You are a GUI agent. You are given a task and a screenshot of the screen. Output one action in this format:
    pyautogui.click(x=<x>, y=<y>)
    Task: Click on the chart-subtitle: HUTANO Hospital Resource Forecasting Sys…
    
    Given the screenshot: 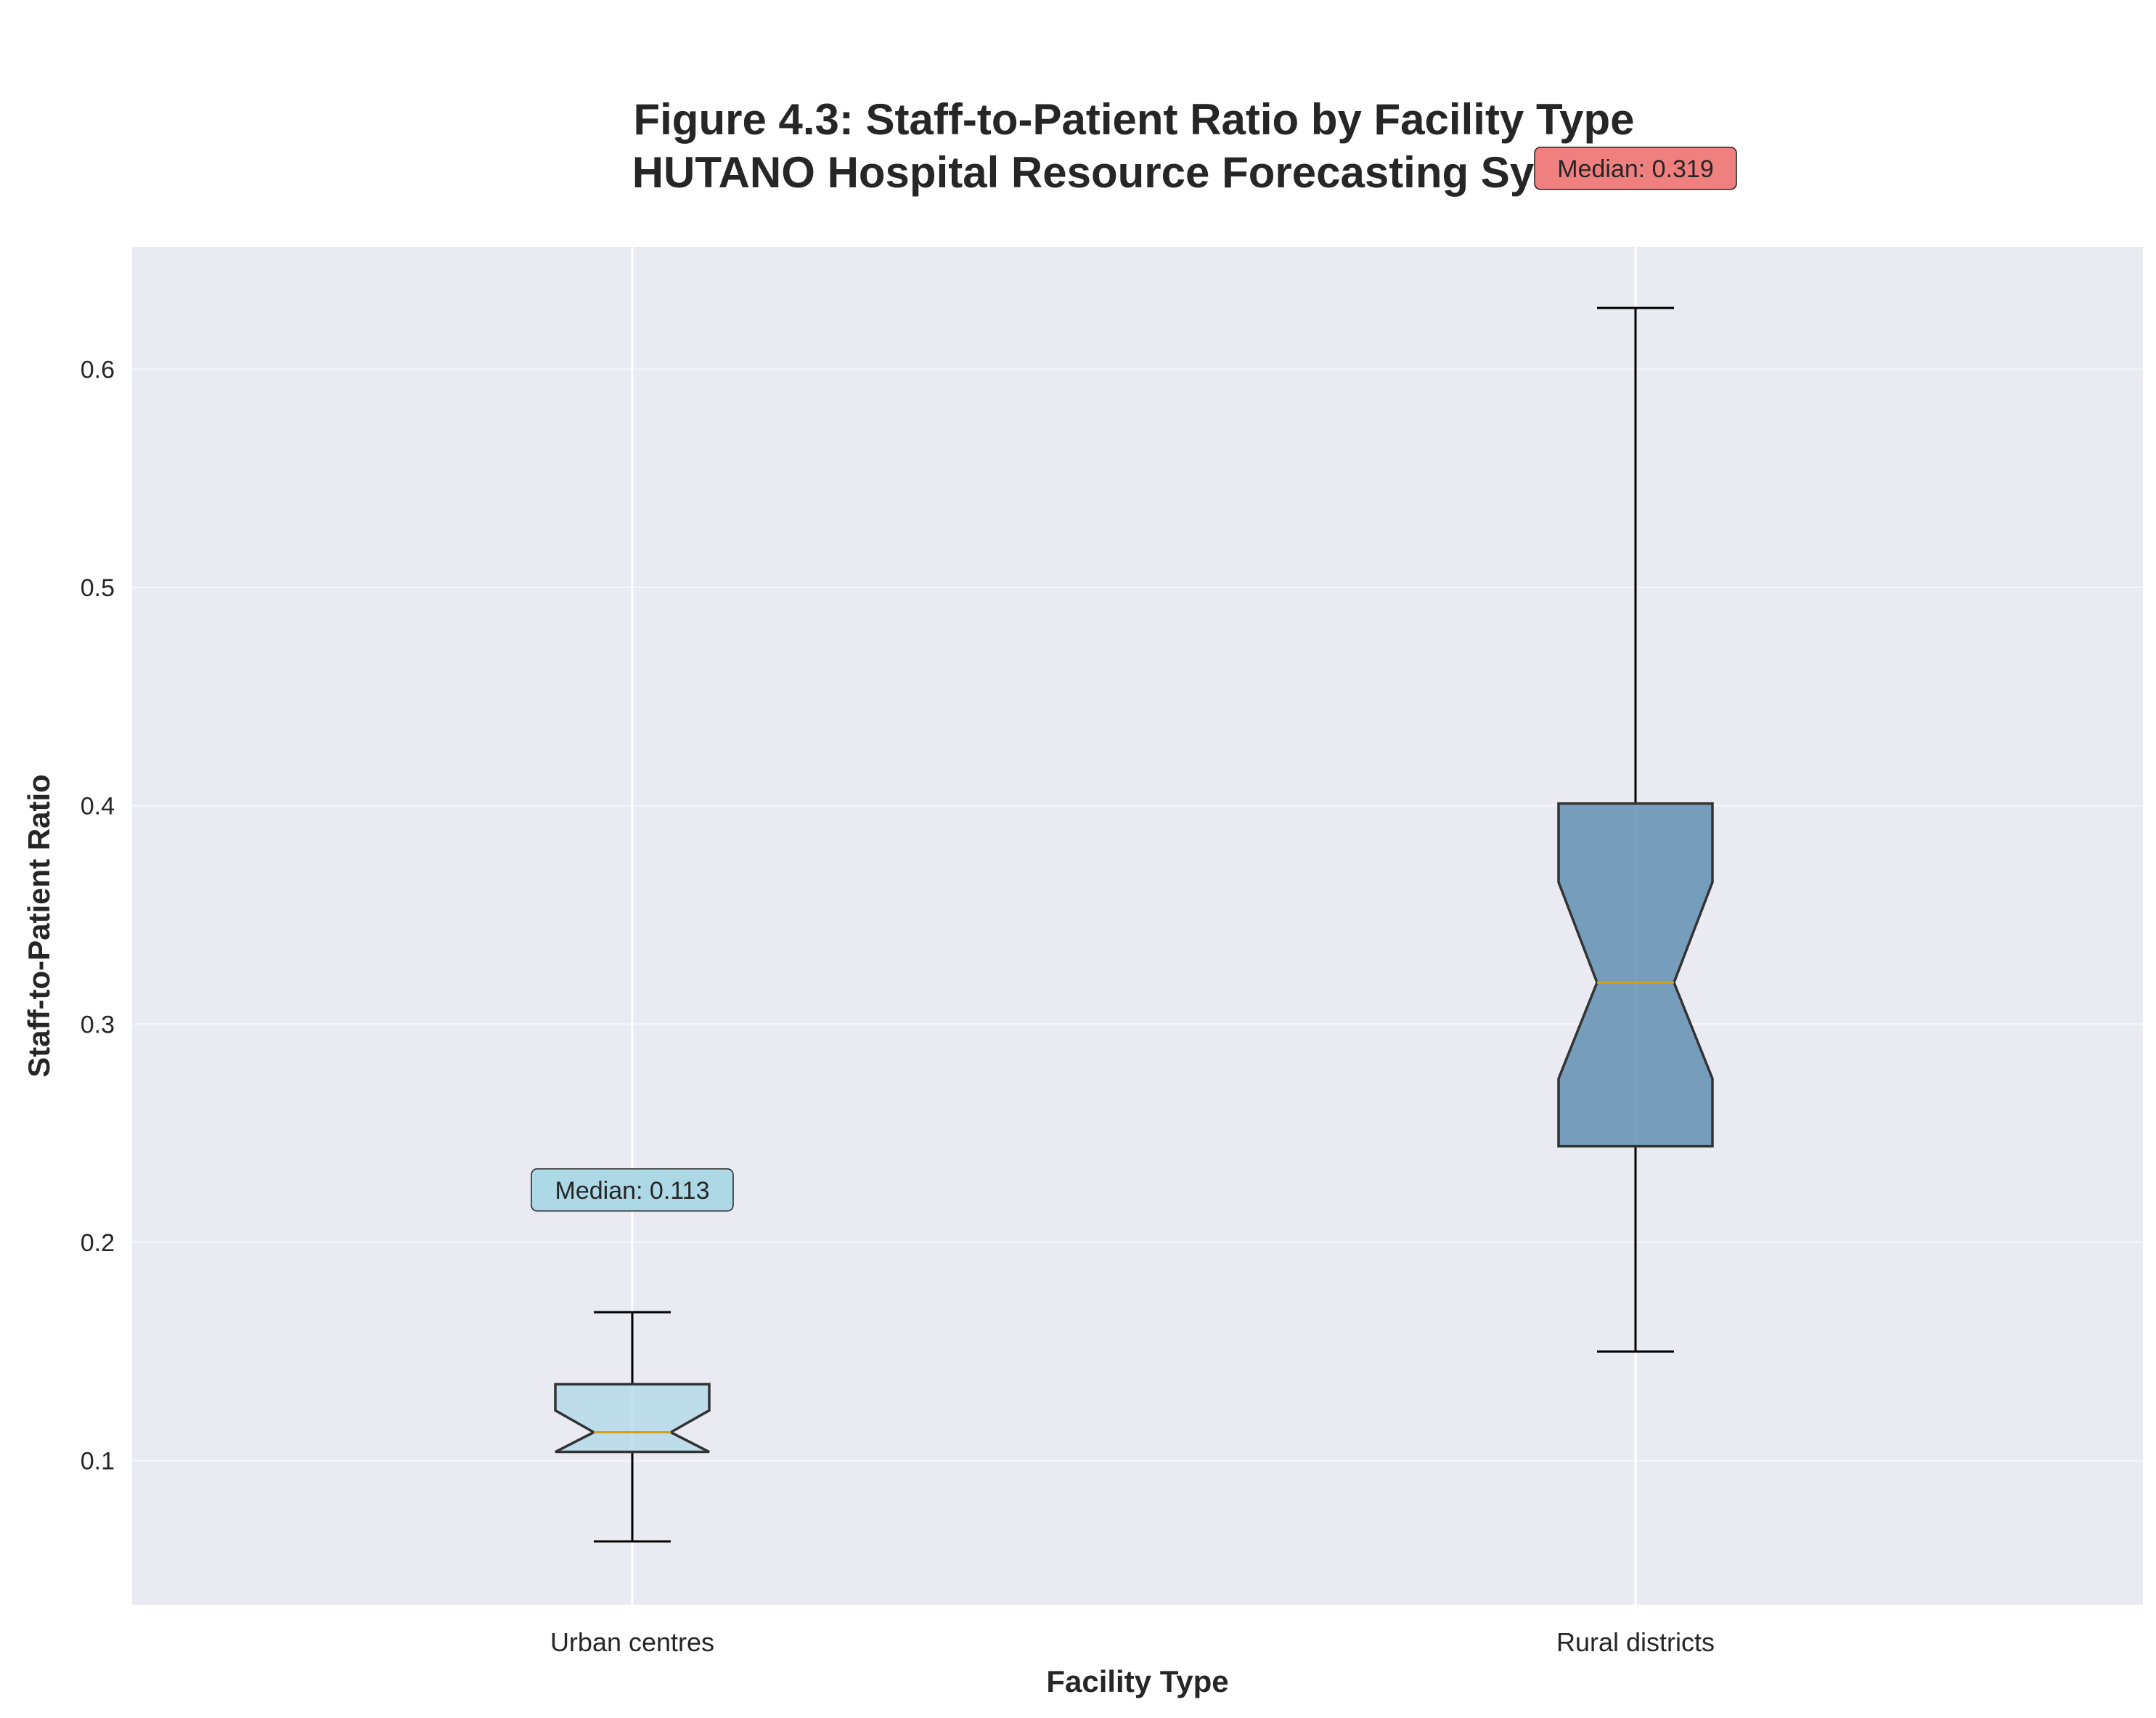 What is the action you would take?
    pyautogui.click(x=1134, y=172)
    